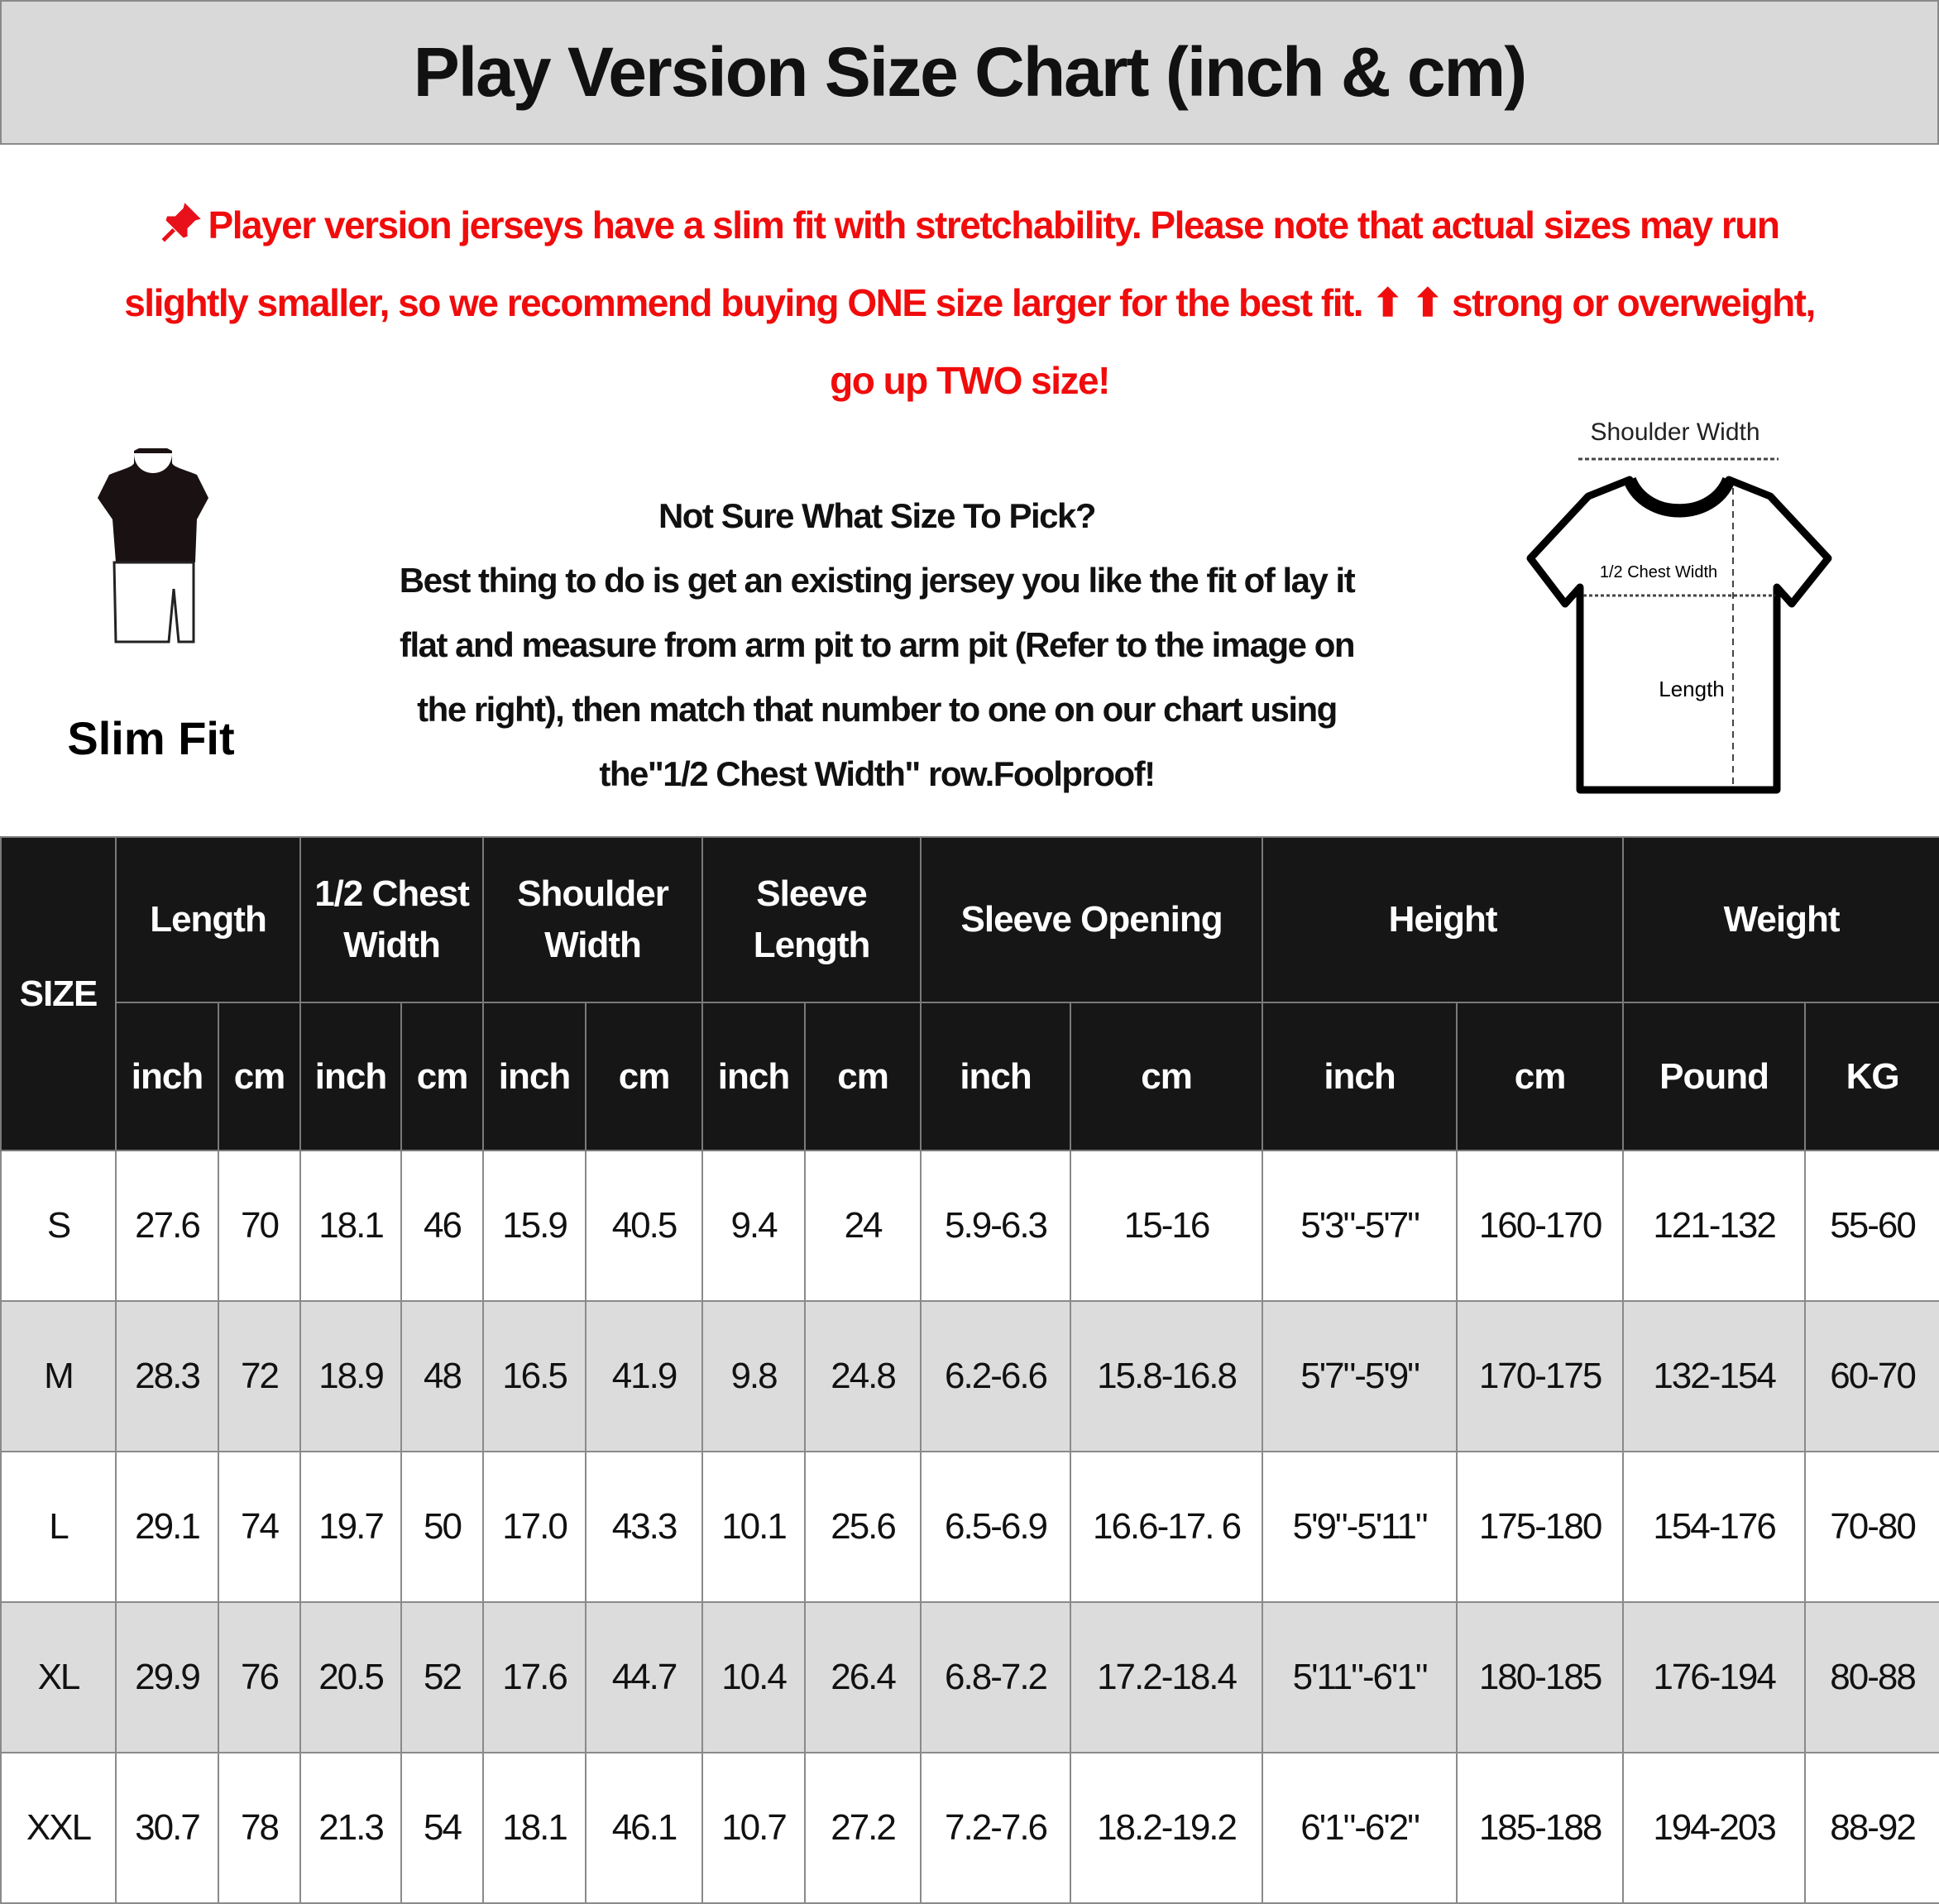  What do you see at coordinates (58, 1677) in the screenshot?
I see `size-cell: XL` at bounding box center [58, 1677].